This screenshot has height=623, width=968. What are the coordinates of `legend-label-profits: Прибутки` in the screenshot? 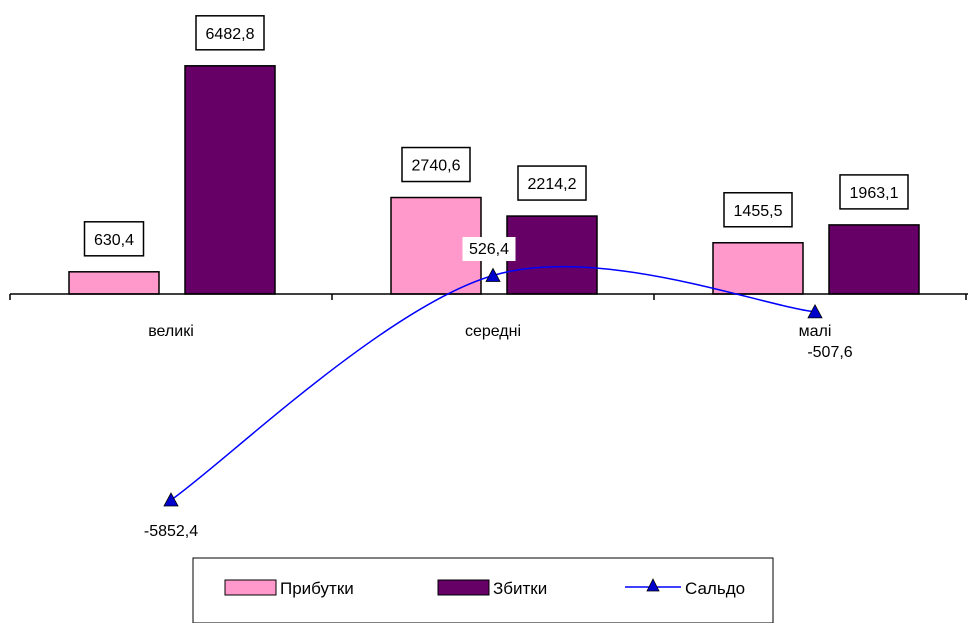 It's located at (317, 588).